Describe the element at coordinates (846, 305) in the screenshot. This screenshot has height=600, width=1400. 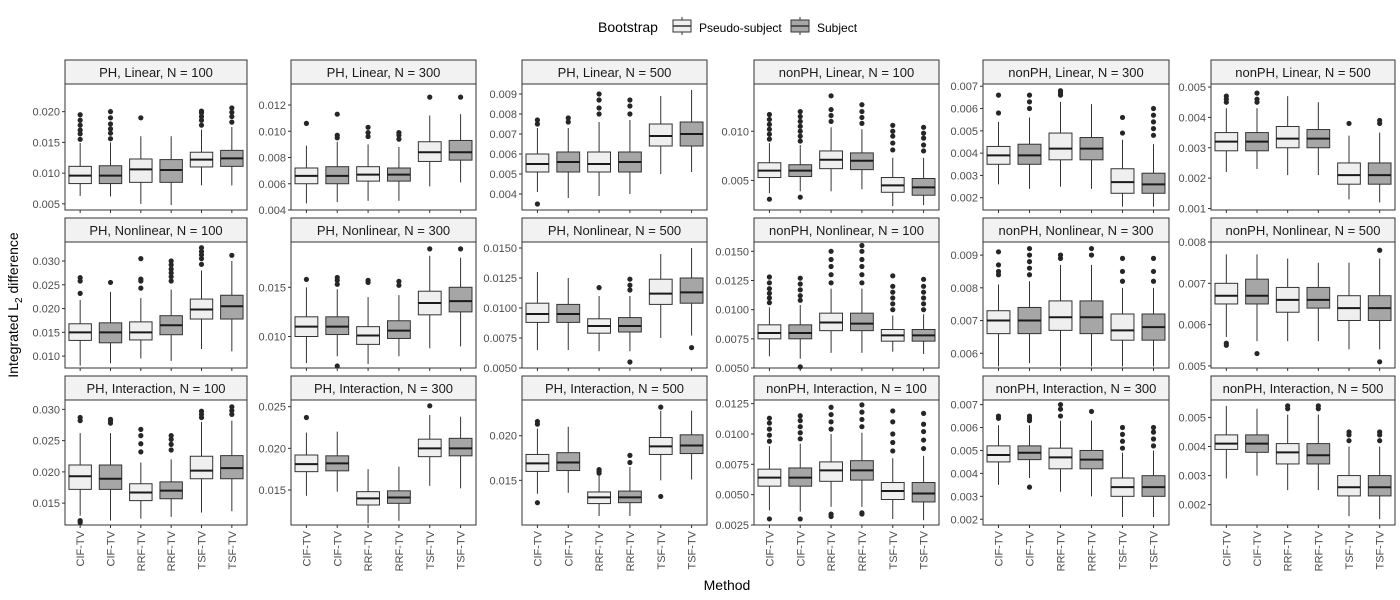
I see `plot-area` at that location.